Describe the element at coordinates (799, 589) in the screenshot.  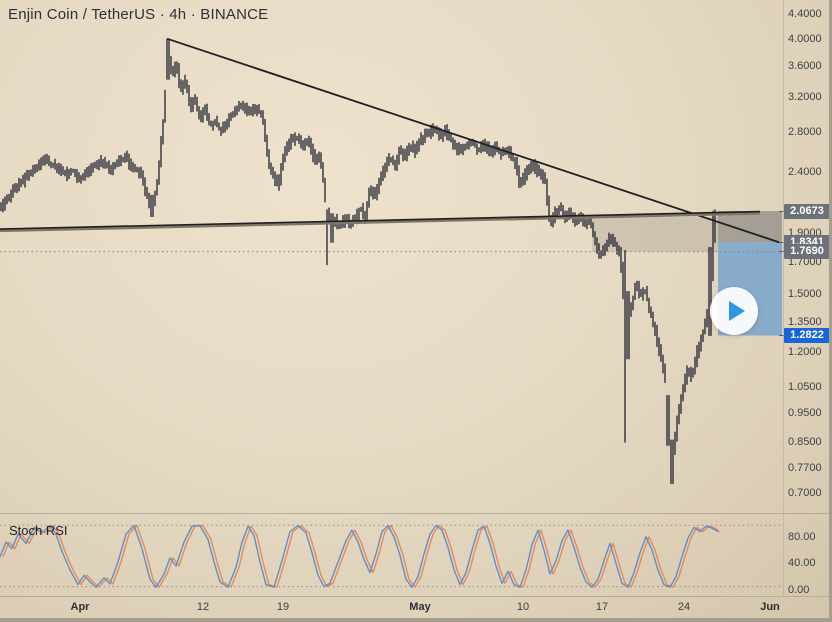
I see `stoch-axis-label: 0.00` at that location.